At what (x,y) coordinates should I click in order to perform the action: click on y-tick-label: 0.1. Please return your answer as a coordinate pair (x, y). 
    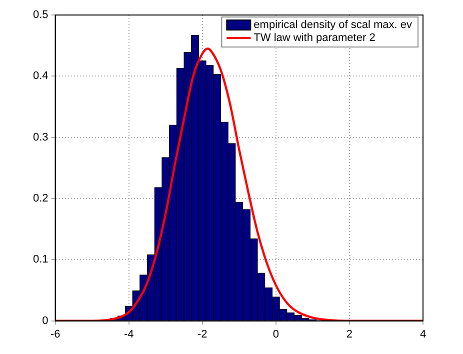
    Looking at the image, I should click on (40, 260).